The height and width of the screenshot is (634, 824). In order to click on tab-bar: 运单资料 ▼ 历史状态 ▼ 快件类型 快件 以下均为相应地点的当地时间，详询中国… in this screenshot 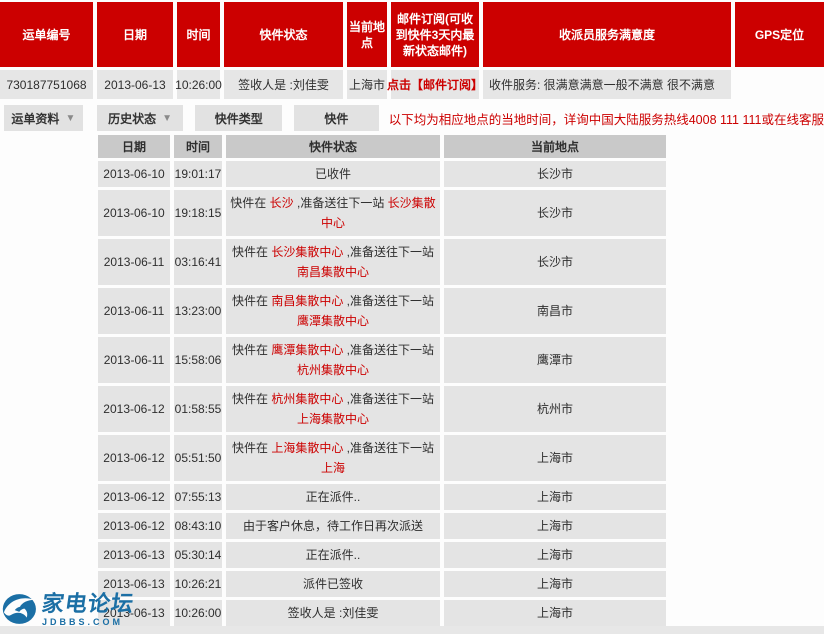, I will do `click(412, 118)`.